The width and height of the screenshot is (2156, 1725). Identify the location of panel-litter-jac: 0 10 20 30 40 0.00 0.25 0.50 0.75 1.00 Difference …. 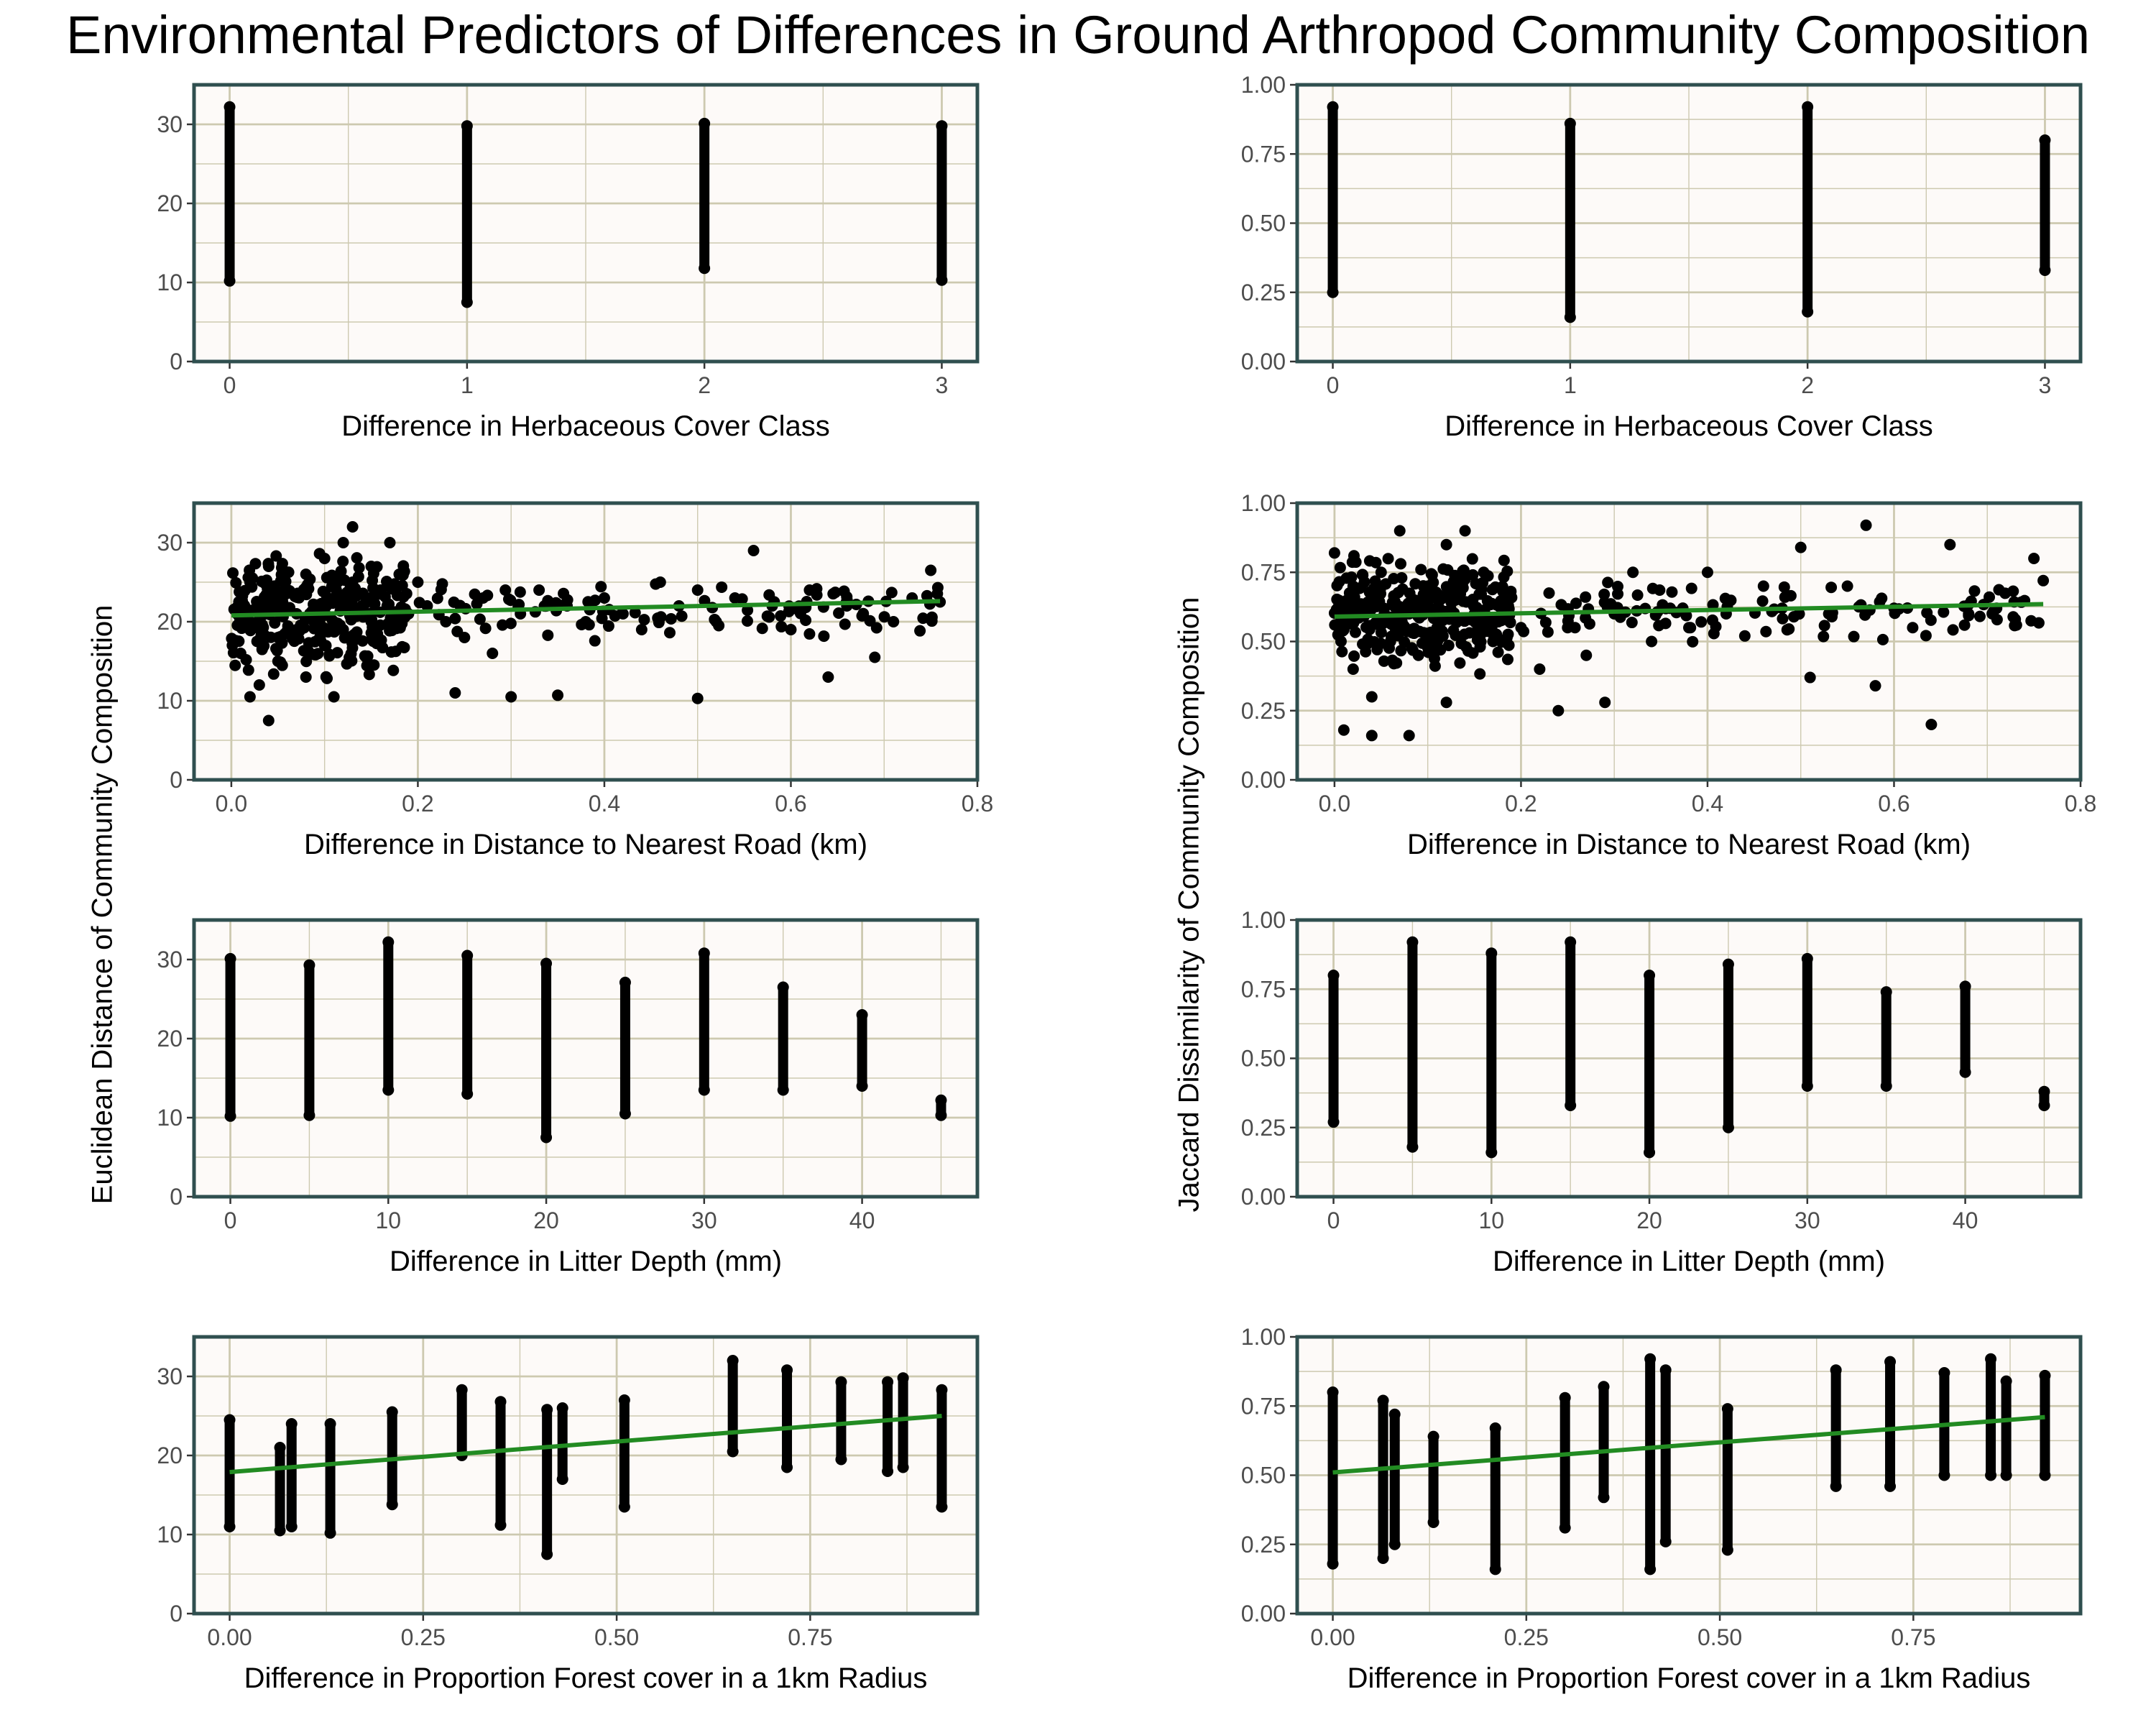
(1662, 1092).